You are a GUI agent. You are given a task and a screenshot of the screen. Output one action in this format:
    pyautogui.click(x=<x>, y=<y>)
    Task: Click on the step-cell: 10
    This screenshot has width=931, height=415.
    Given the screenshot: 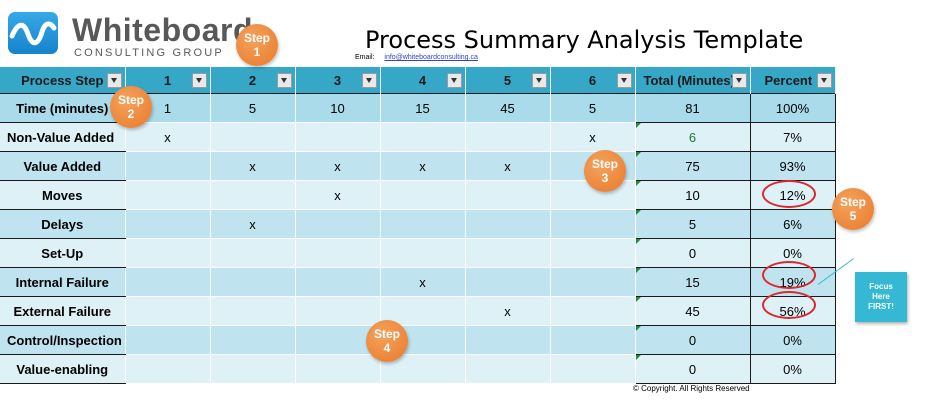 What is the action you would take?
    pyautogui.click(x=338, y=108)
    